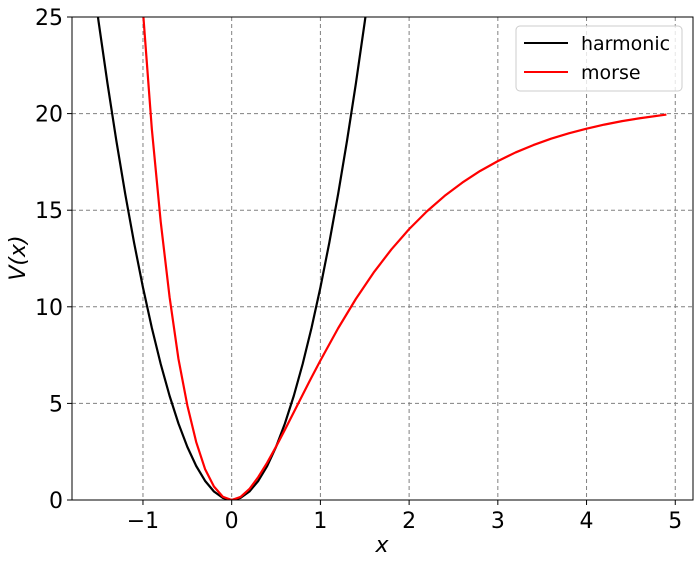 This screenshot has height=566, width=700. What do you see at coordinates (599, 58) in the screenshot?
I see `legend: harmonic morse` at bounding box center [599, 58].